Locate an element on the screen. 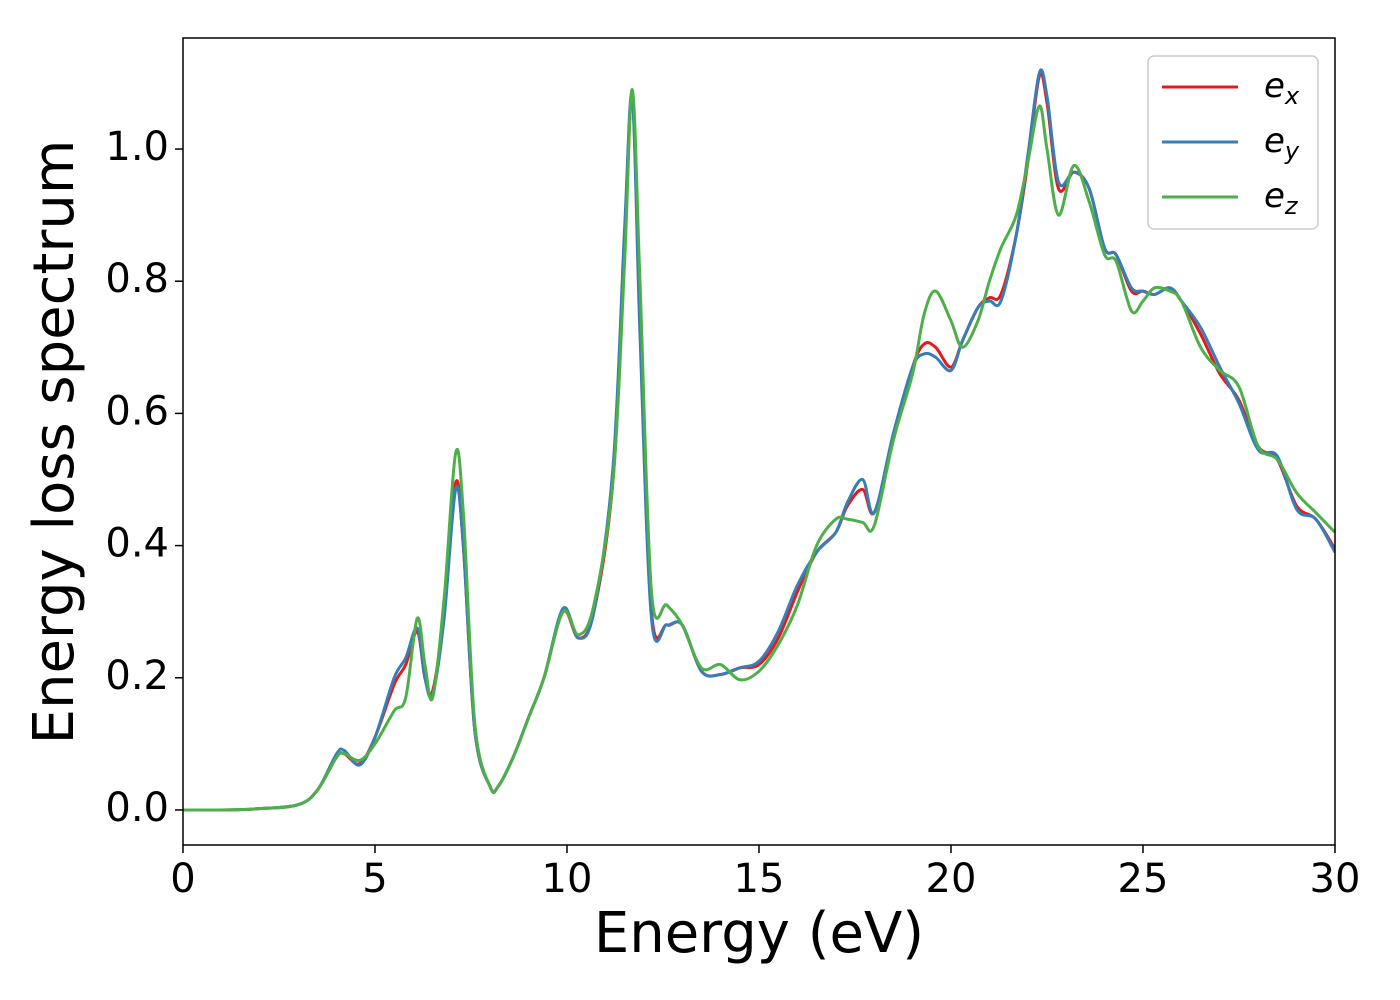 This screenshot has width=1400, height=1000. legend-label: ez is located at coordinates (1281, 198).